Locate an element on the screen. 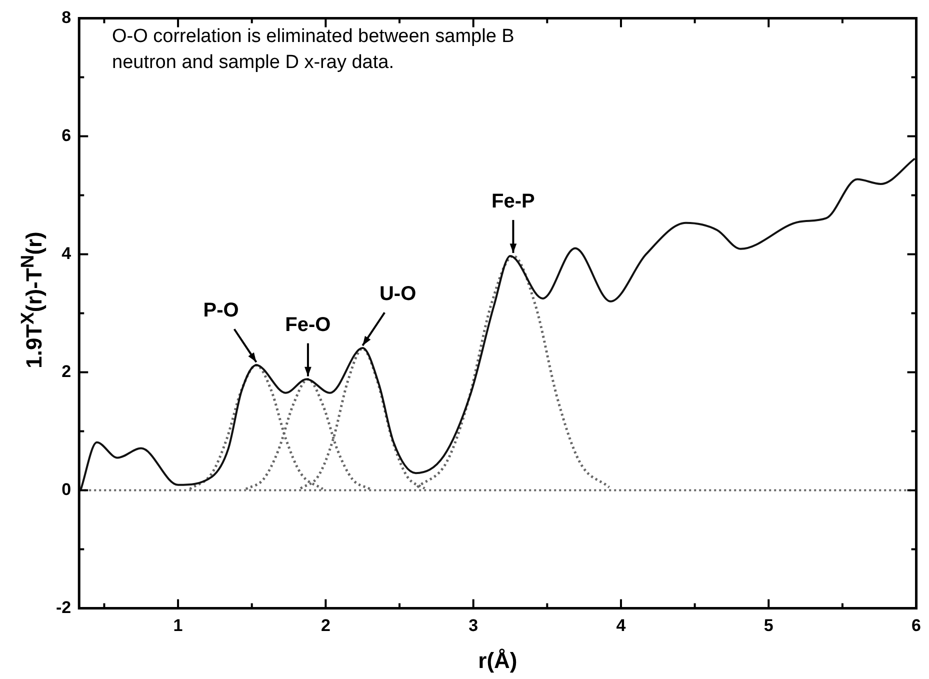  y-tick-label: 8 is located at coordinates (67, 17).